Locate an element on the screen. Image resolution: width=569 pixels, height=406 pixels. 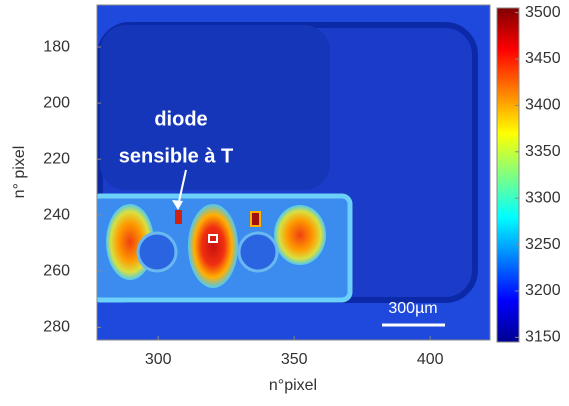
y-axis-label: n° pixel is located at coordinates (19, 172).